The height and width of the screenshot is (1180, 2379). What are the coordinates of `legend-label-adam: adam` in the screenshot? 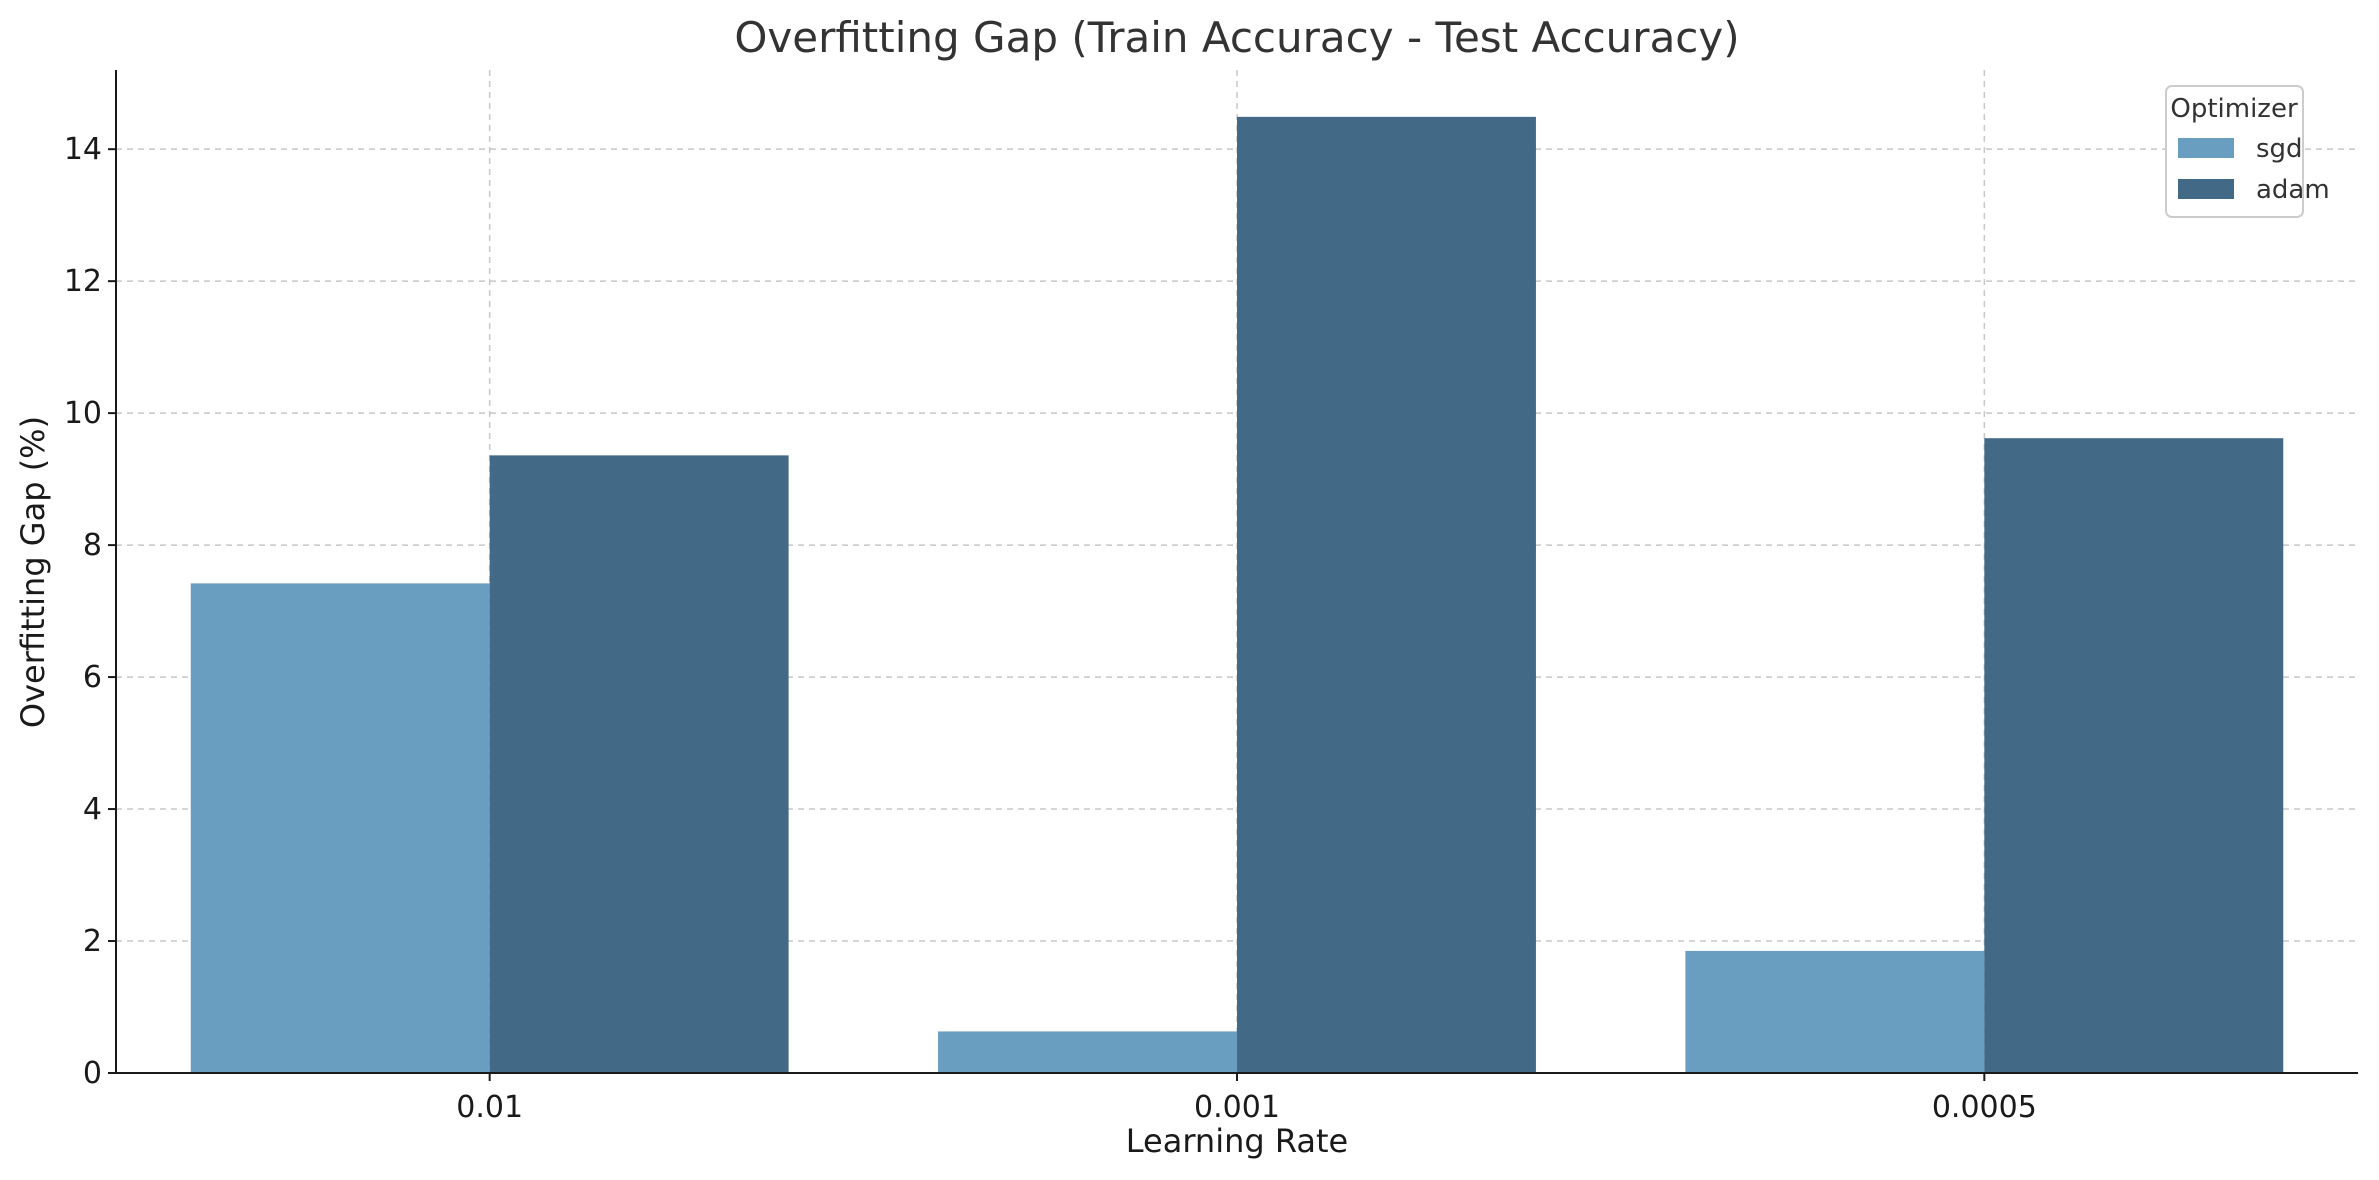 It's located at (2293, 190).